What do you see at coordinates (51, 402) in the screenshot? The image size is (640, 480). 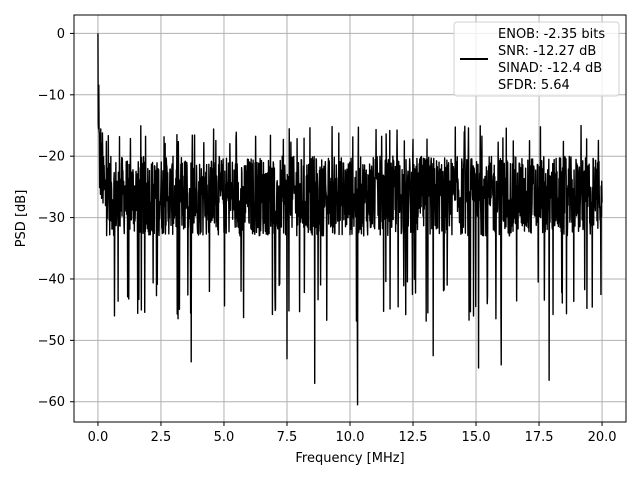 I see `y-tick-label: −60` at bounding box center [51, 402].